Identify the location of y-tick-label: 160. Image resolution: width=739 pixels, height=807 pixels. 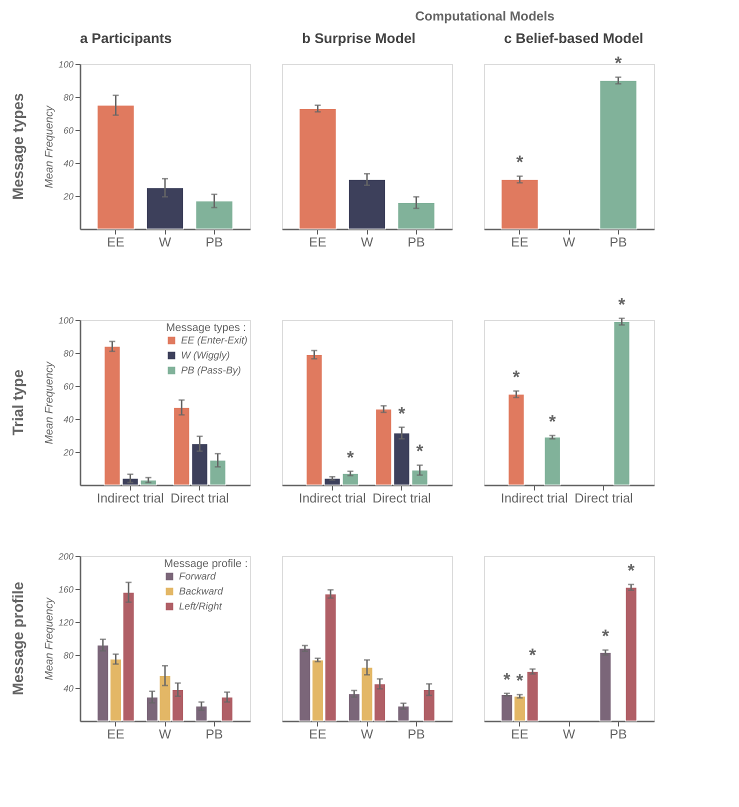
(66, 589).